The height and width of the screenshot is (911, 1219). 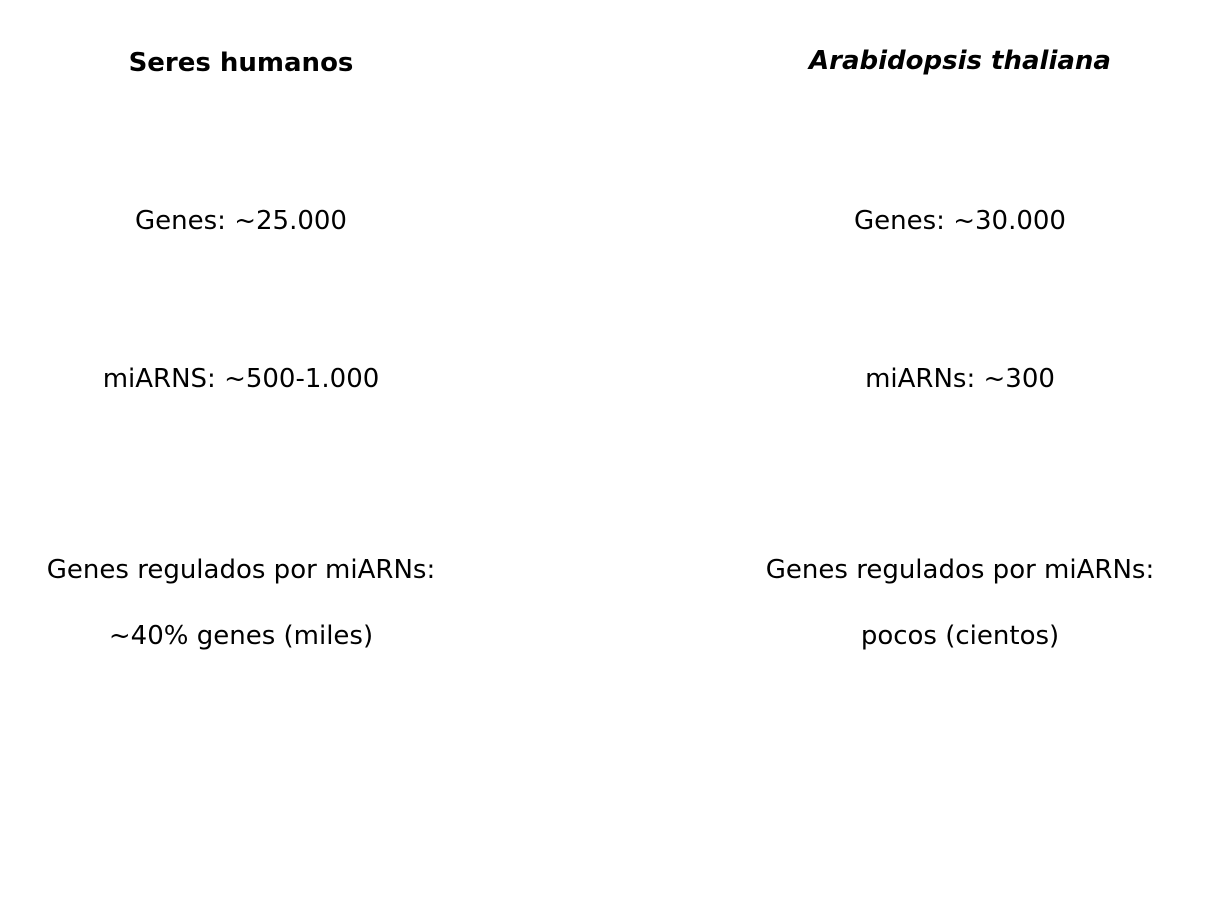 I want to click on arabidopsis-regulated-line2: pocos (cientos), so click(x=960, y=636).